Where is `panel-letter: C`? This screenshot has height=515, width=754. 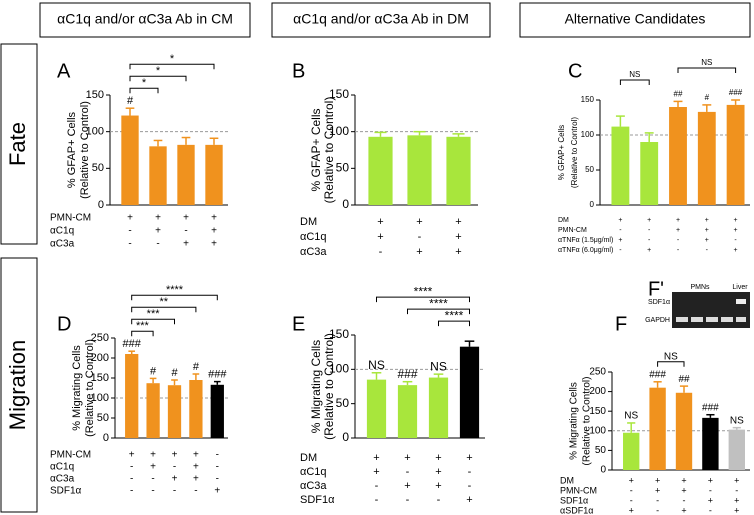 panel-letter: C is located at coordinates (575, 71).